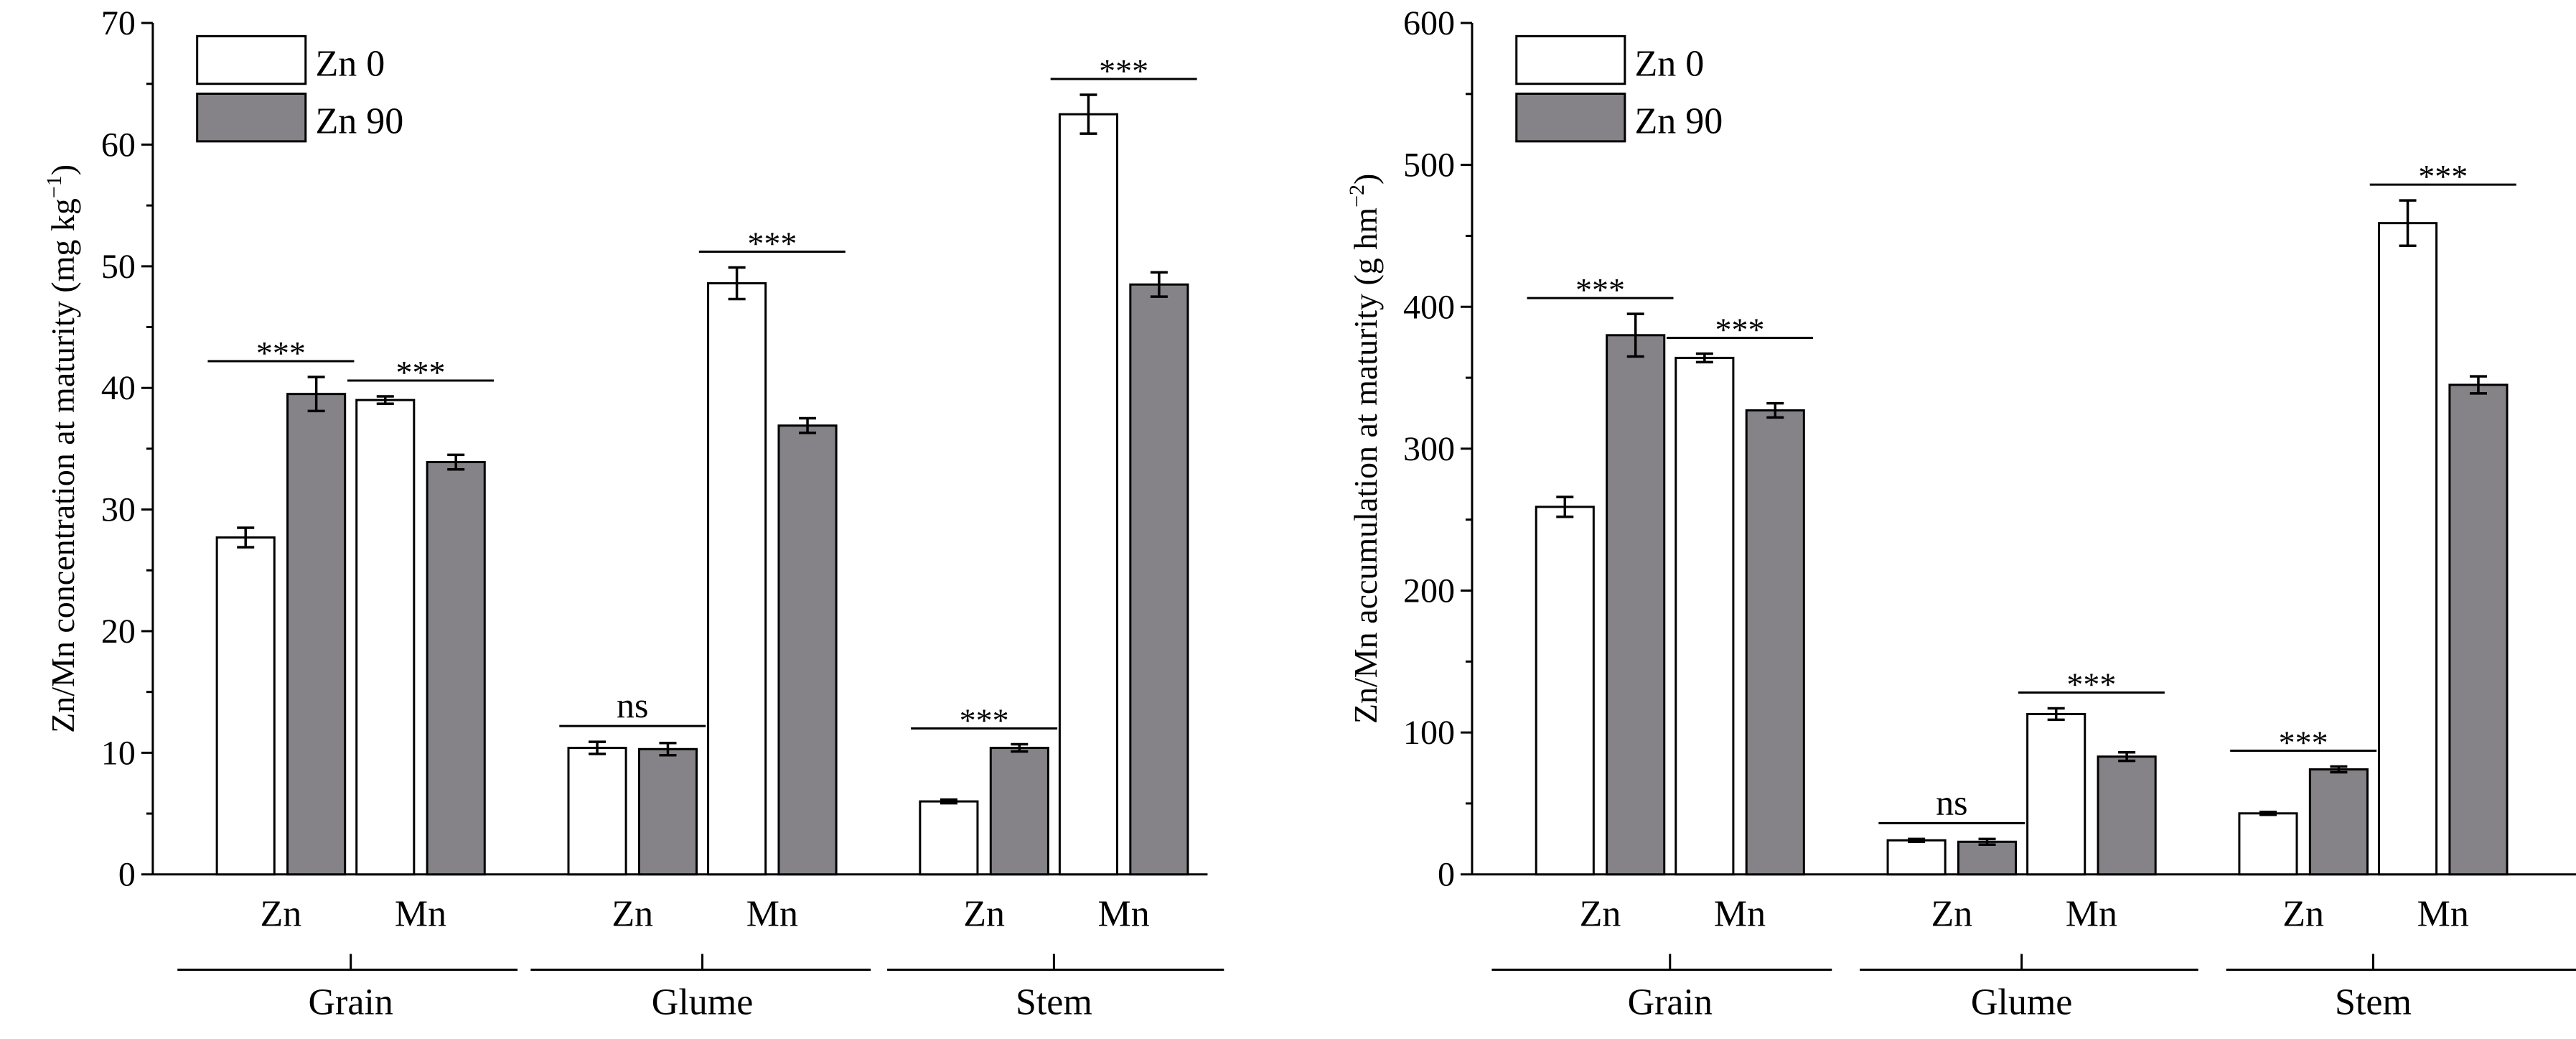  What do you see at coordinates (1429, 23) in the screenshot?
I see `y-tick-label: 600` at bounding box center [1429, 23].